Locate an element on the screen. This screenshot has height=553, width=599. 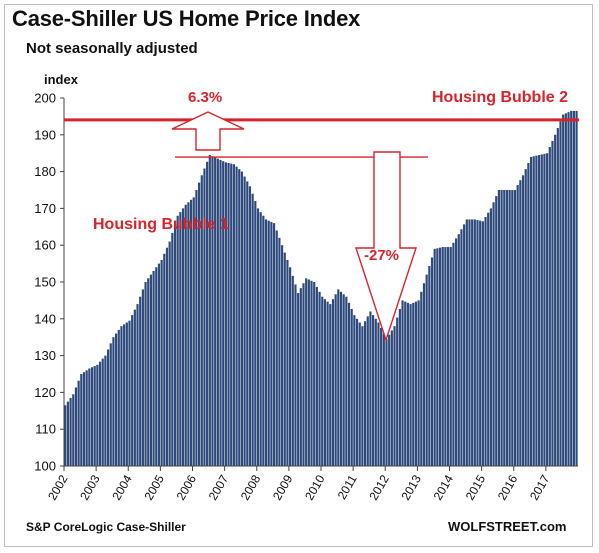
y-tick-label: 140 is located at coordinates (45, 318).